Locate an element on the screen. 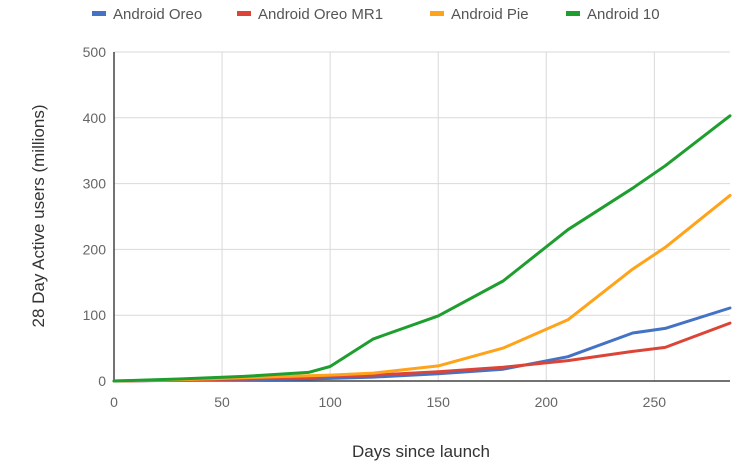 The height and width of the screenshot is (467, 750). x-tick-label: 0 is located at coordinates (114, 402).